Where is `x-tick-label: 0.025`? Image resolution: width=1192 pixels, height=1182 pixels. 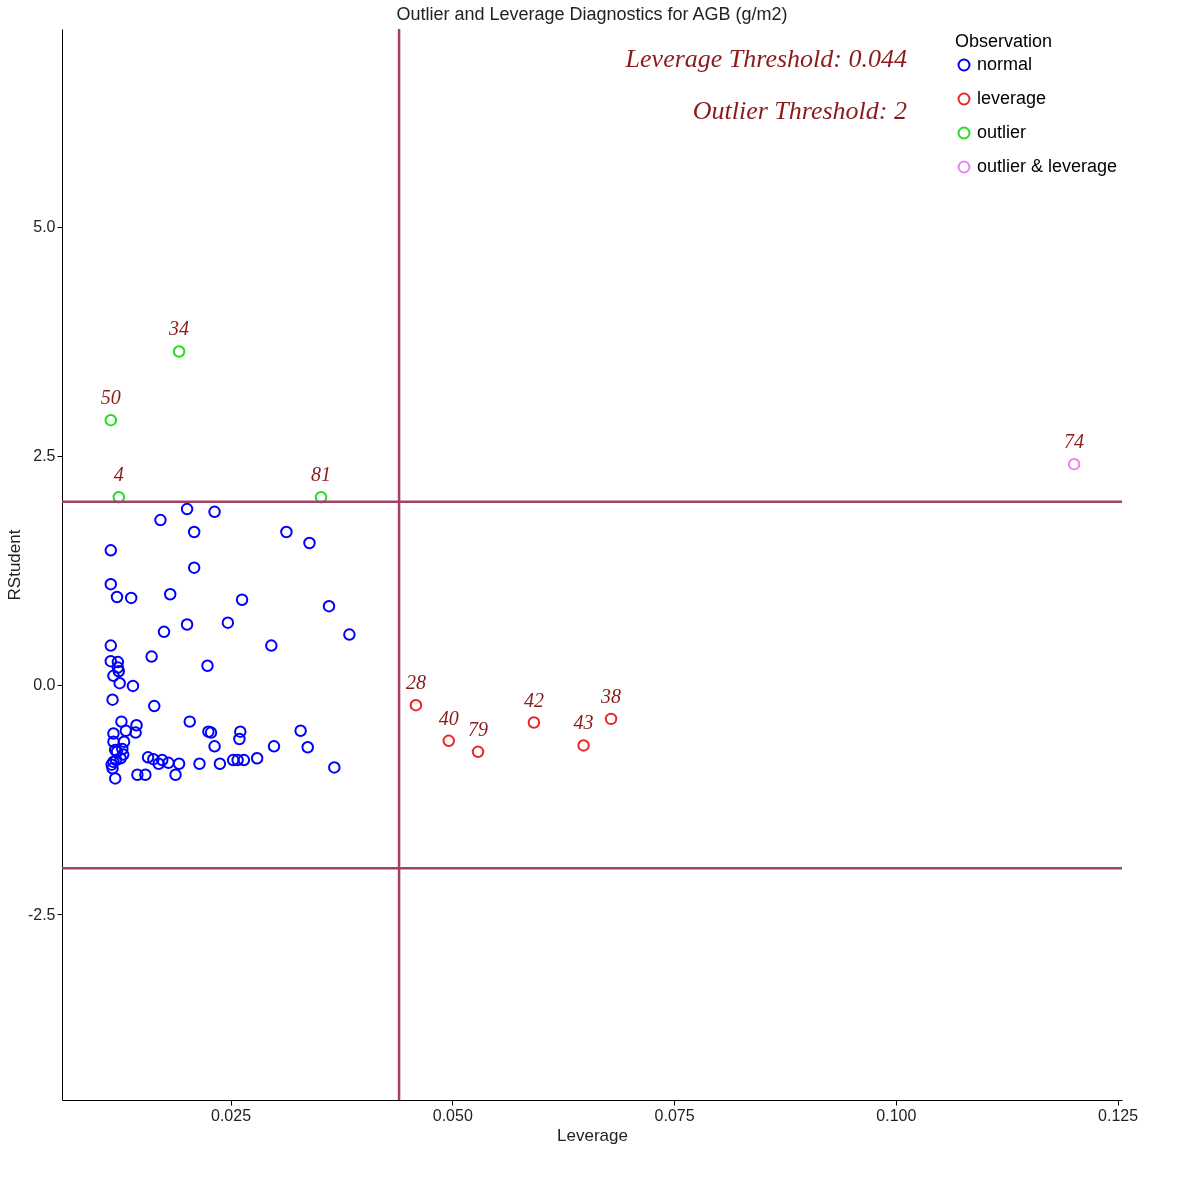
x-tick-label: 0.025 is located at coordinates (231, 1115).